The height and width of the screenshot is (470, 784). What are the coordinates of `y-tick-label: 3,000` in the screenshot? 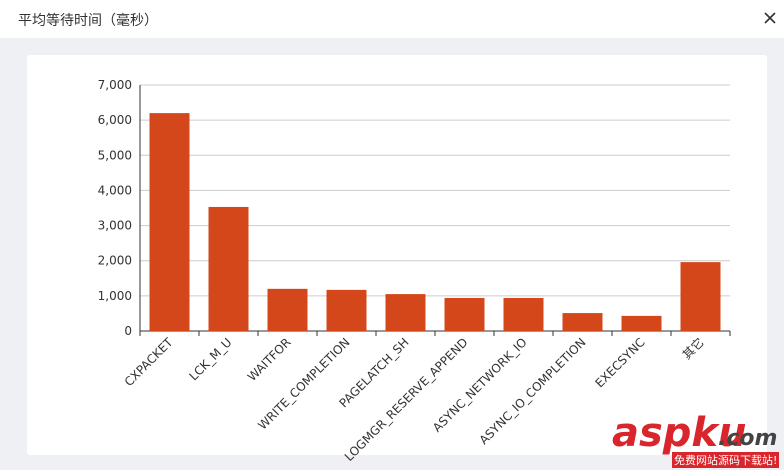 It's located at (115, 226).